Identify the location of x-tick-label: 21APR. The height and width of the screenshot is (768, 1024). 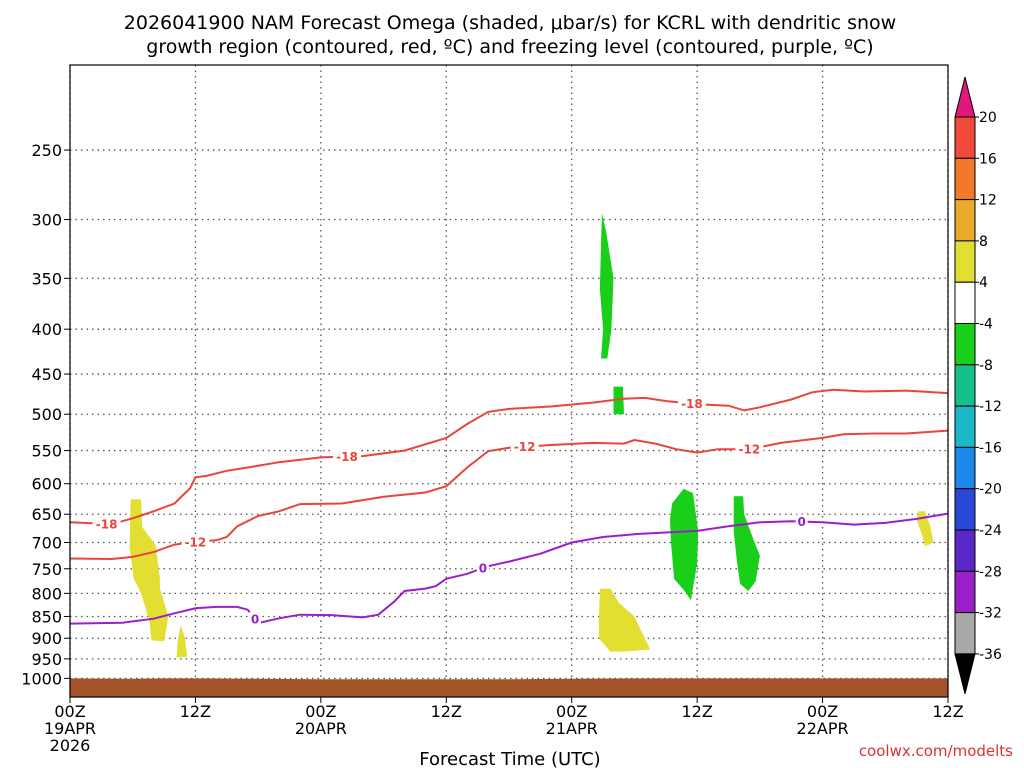
(572, 728).